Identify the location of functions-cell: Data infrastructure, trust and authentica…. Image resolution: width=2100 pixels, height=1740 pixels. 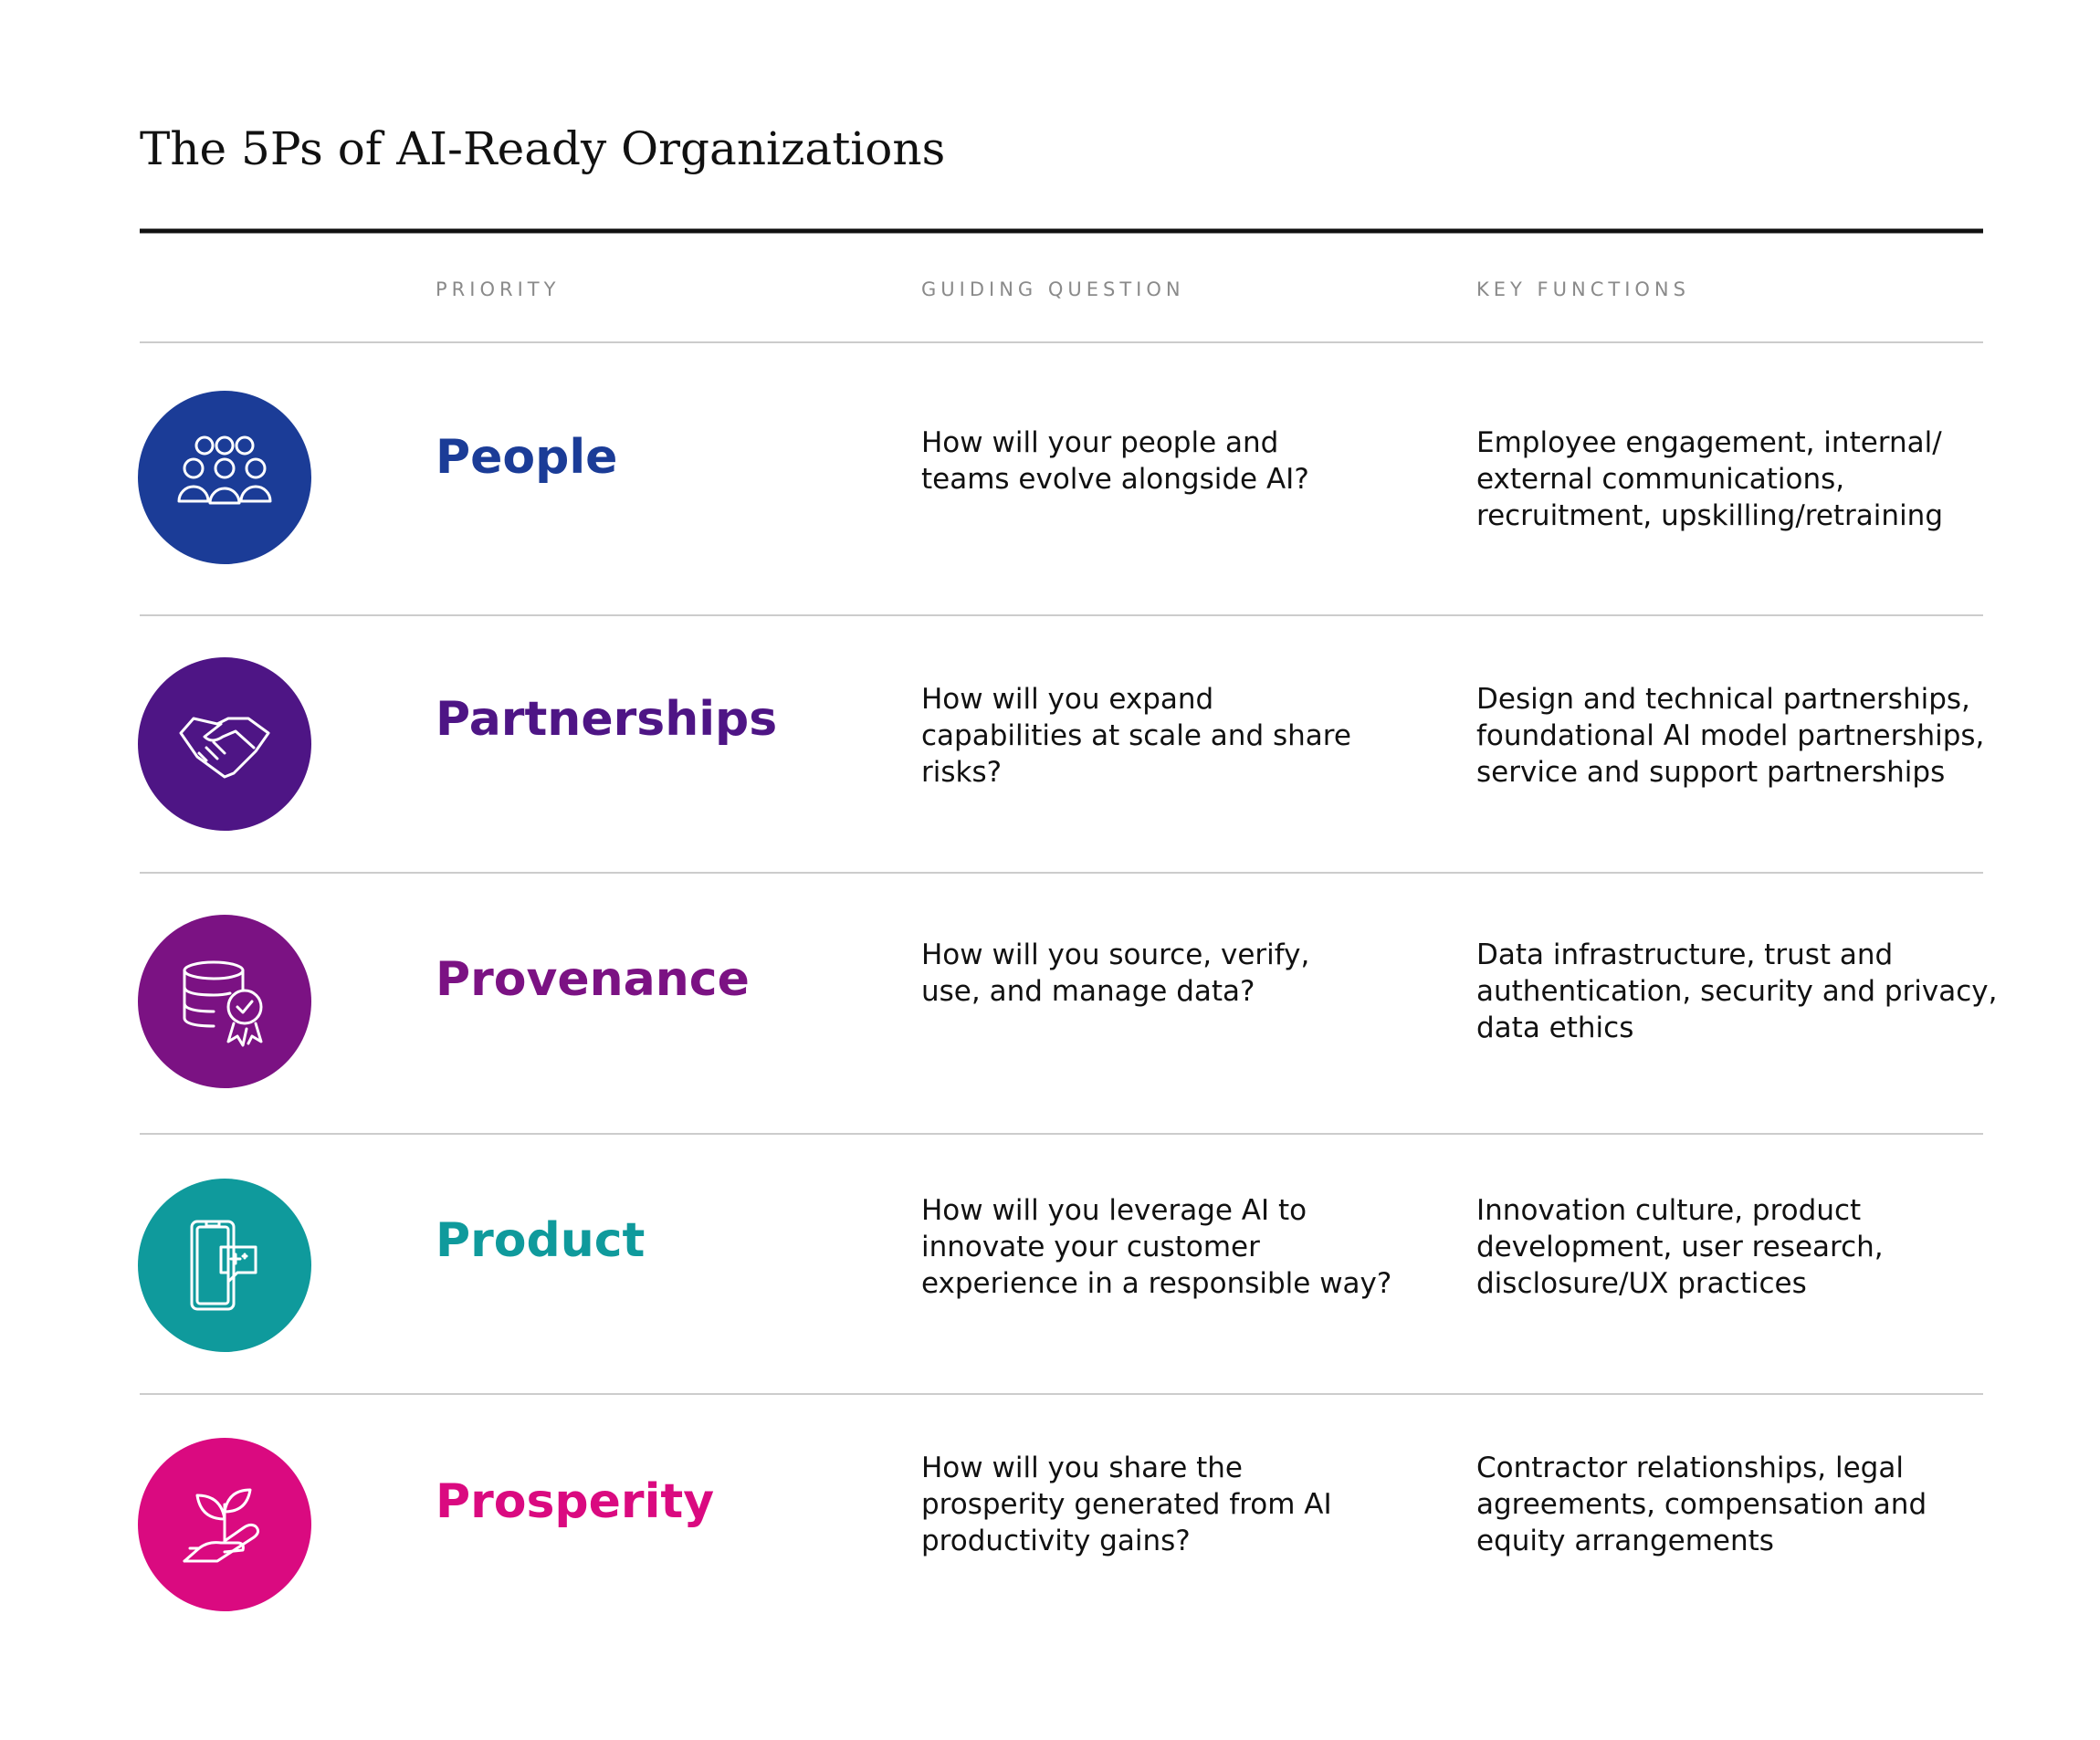
(1737, 991).